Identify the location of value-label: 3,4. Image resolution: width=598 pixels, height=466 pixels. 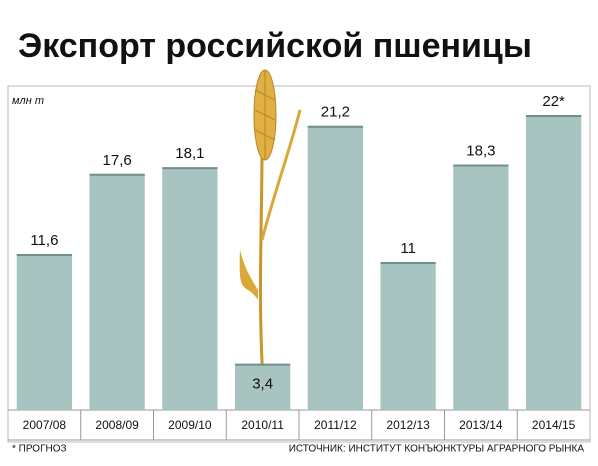
(262, 384).